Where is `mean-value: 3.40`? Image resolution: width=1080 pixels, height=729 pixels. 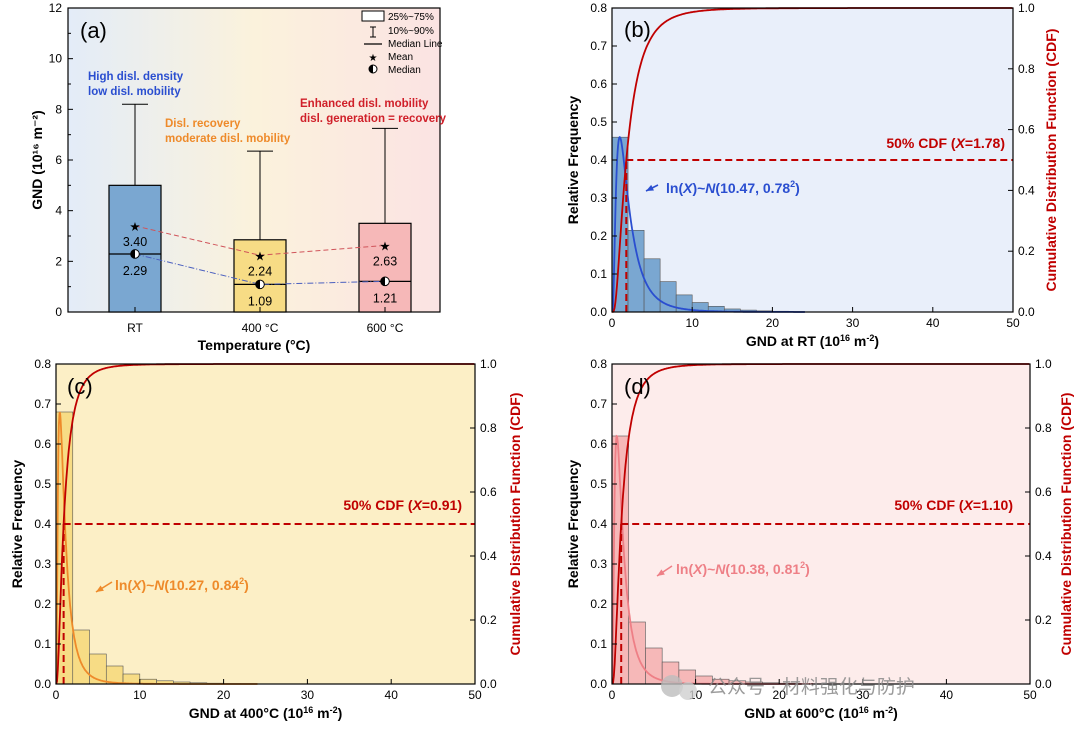
mean-value: 3.40 is located at coordinates (135, 242).